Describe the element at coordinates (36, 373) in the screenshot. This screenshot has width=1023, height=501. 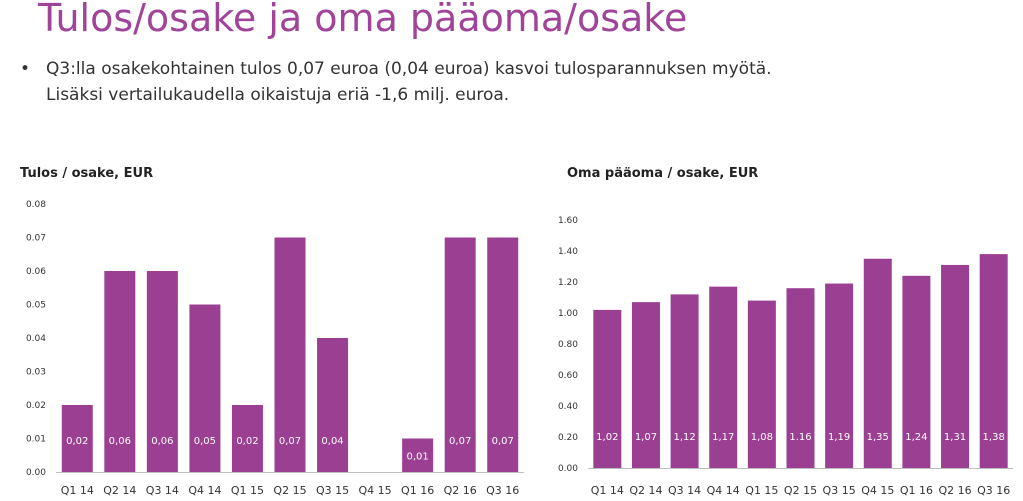
I see `y-tick-label: 0.03` at that location.